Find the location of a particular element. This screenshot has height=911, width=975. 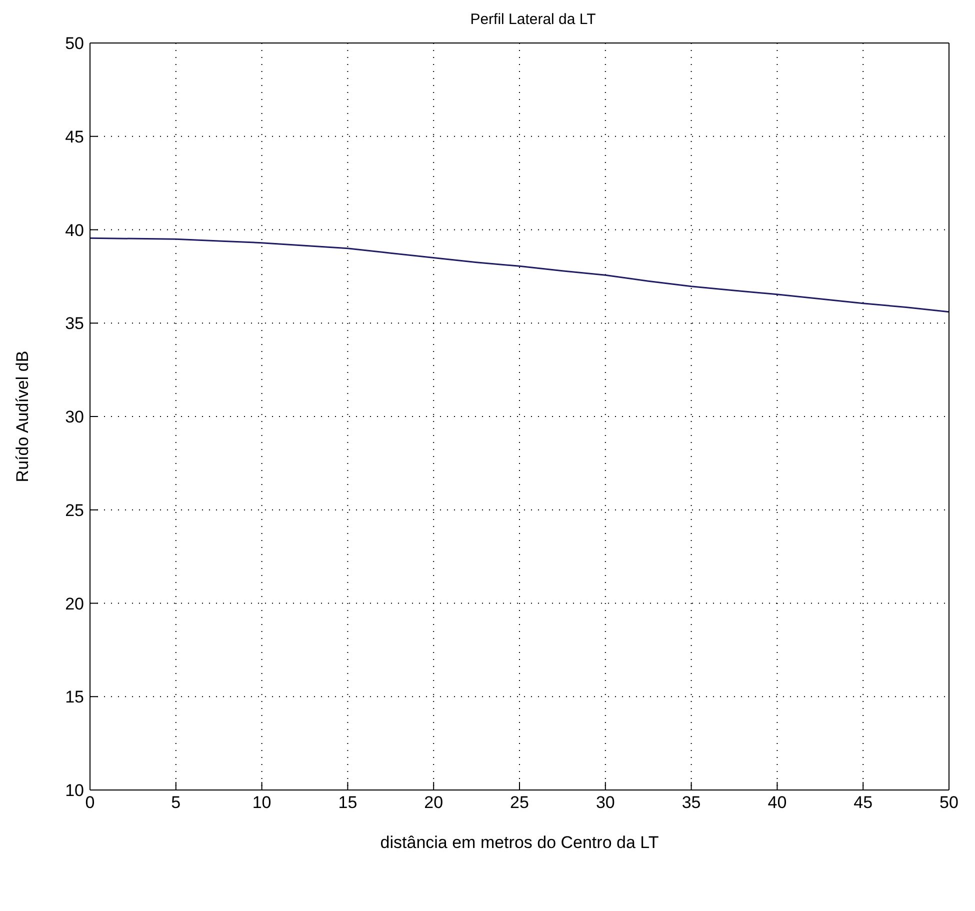

chart-title: Perfil Lateral da LT is located at coordinates (533, 20).